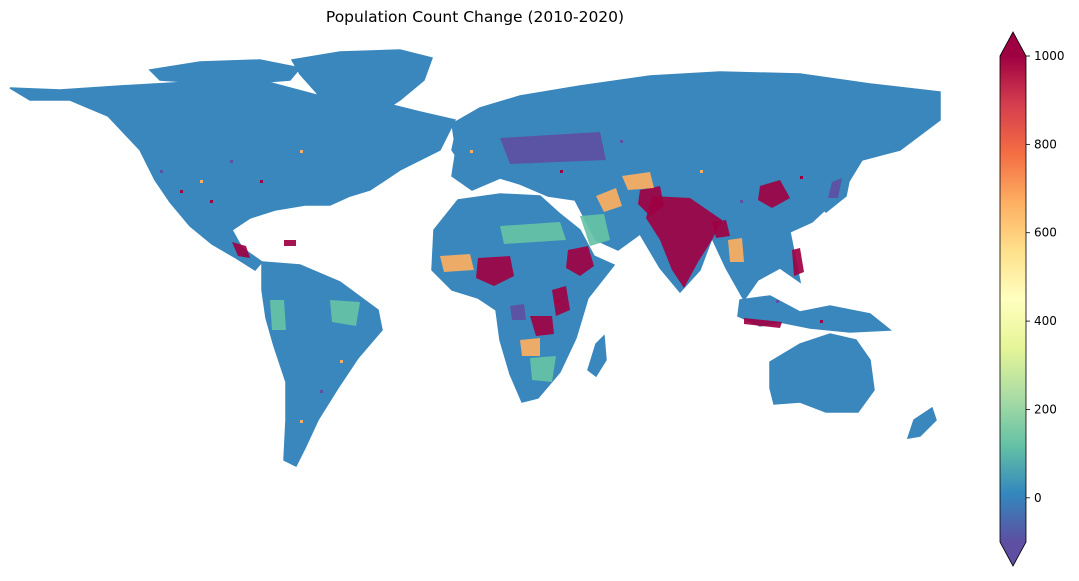 This screenshot has height=581, width=1079. I want to click on hotspot-myanmar, so click(736, 250).